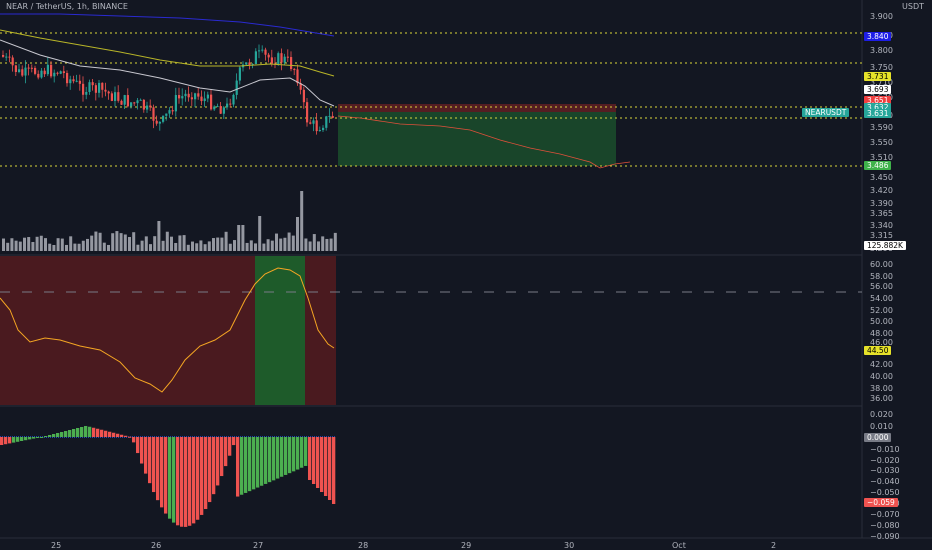 The width and height of the screenshot is (932, 550). What do you see at coordinates (466, 545) in the screenshot?
I see `time-tick-label: 29` at bounding box center [466, 545].